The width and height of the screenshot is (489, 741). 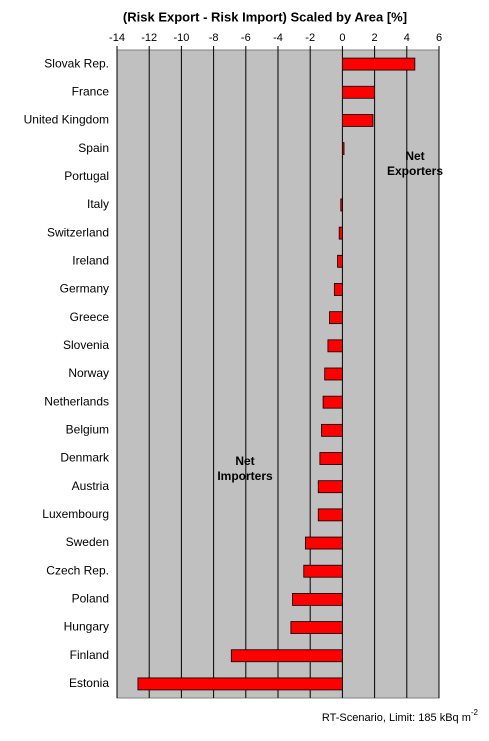 What do you see at coordinates (375, 38) in the screenshot?
I see `x-tick-label: 2` at bounding box center [375, 38].